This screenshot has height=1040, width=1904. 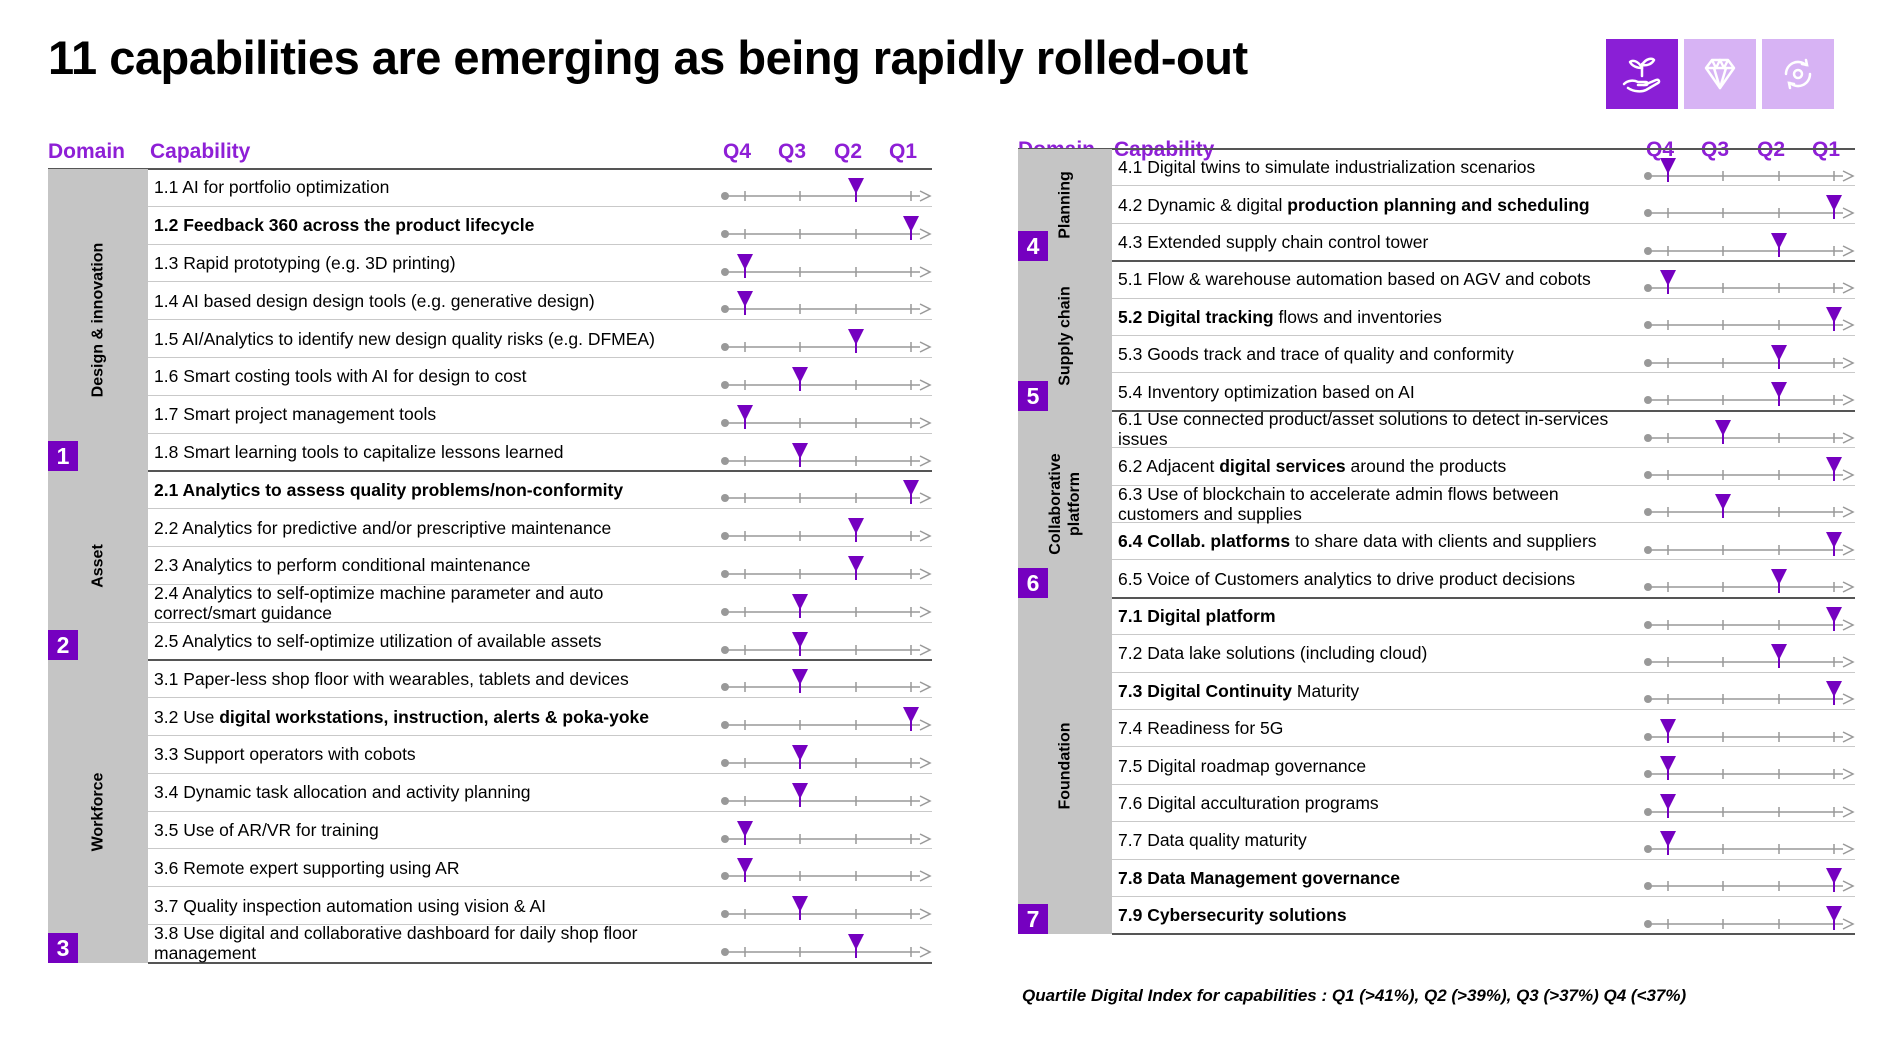 I want to click on domain-number-5: 5, so click(x=1033, y=395).